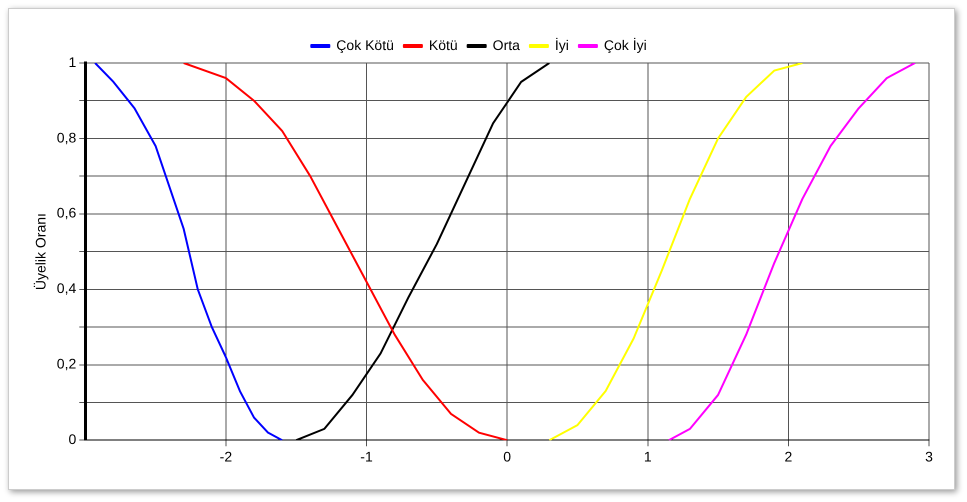 The image size is (967, 502). I want to click on x-tick-label: 3, so click(929, 456).